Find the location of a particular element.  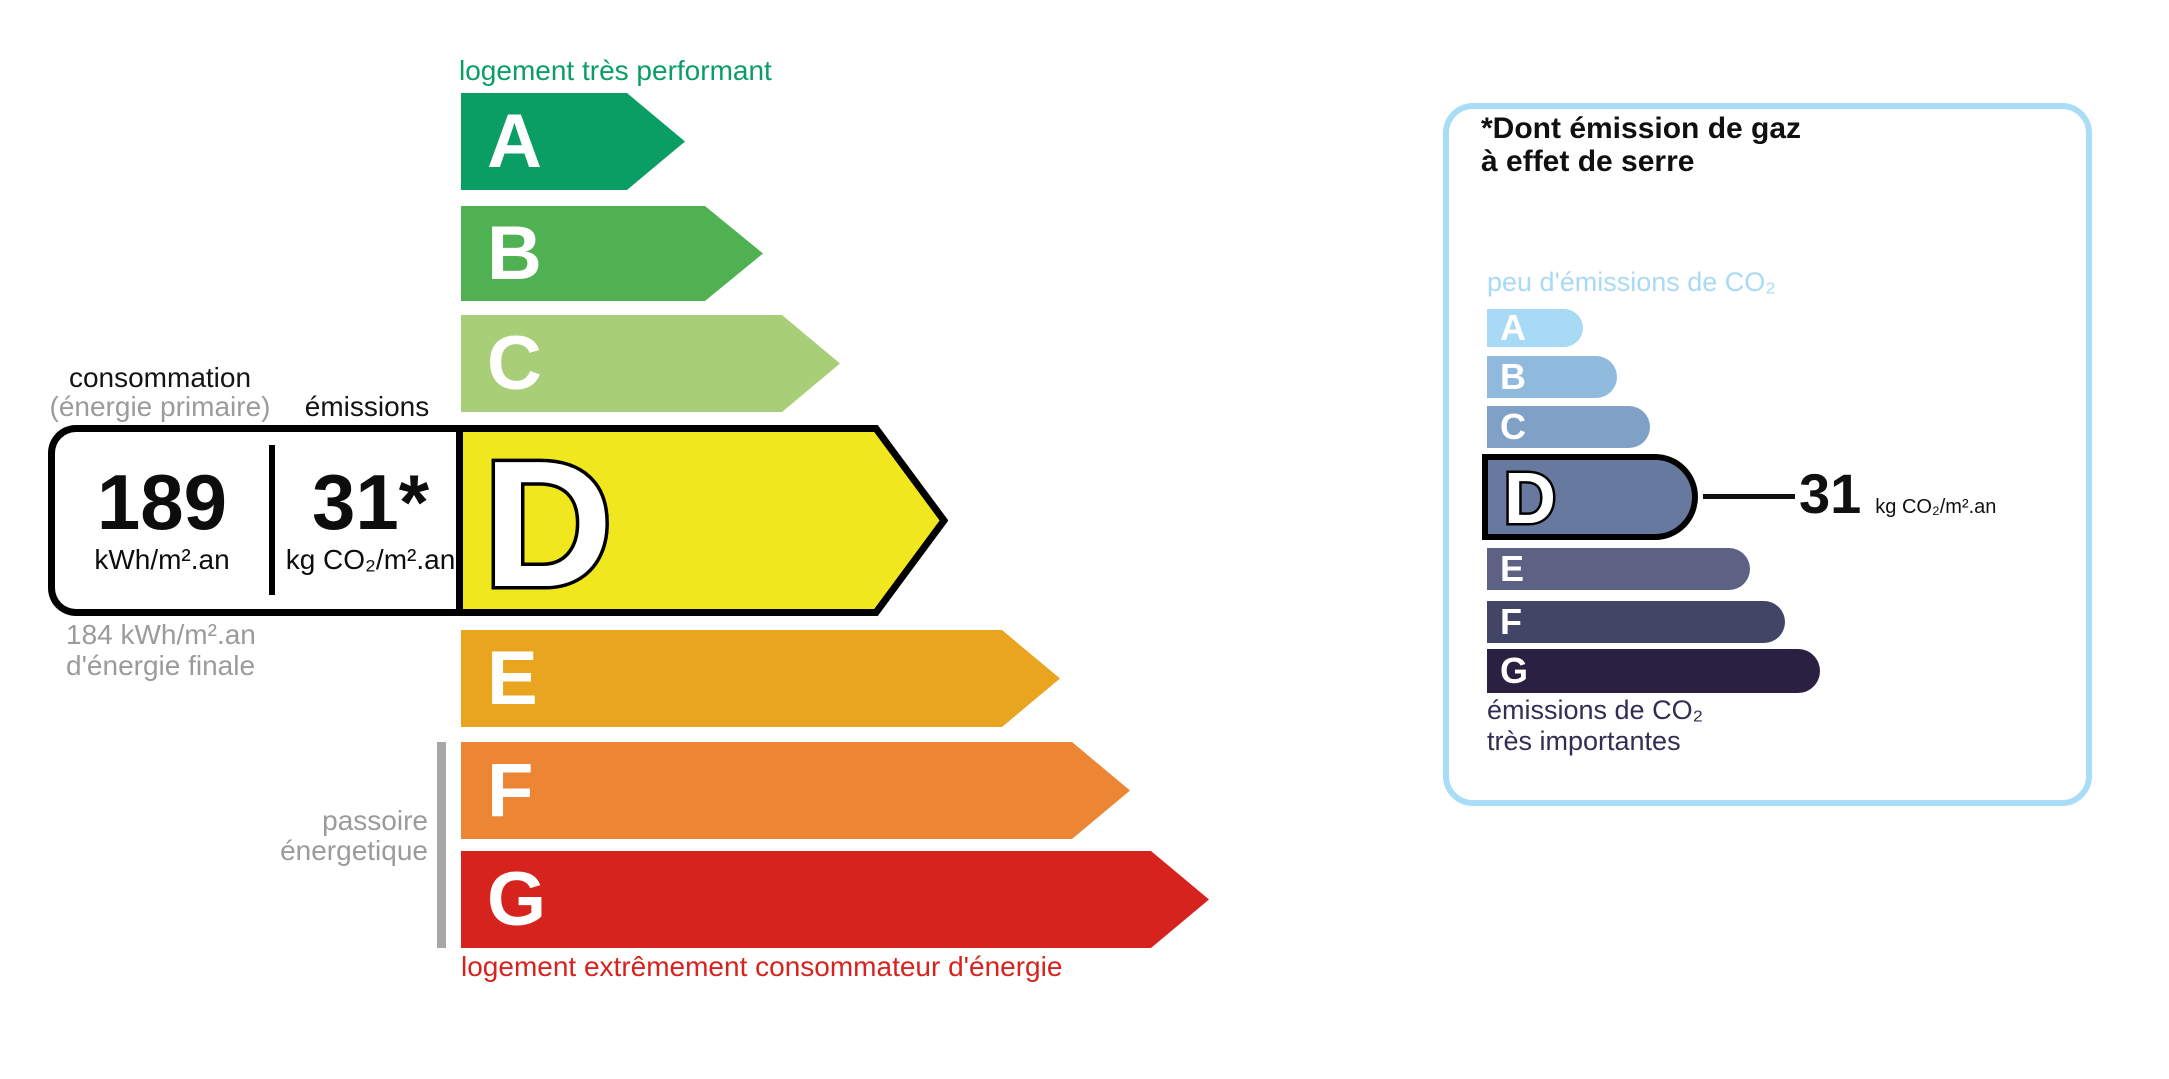

energy-arrow-d-shape is located at coordinates (702, 520).